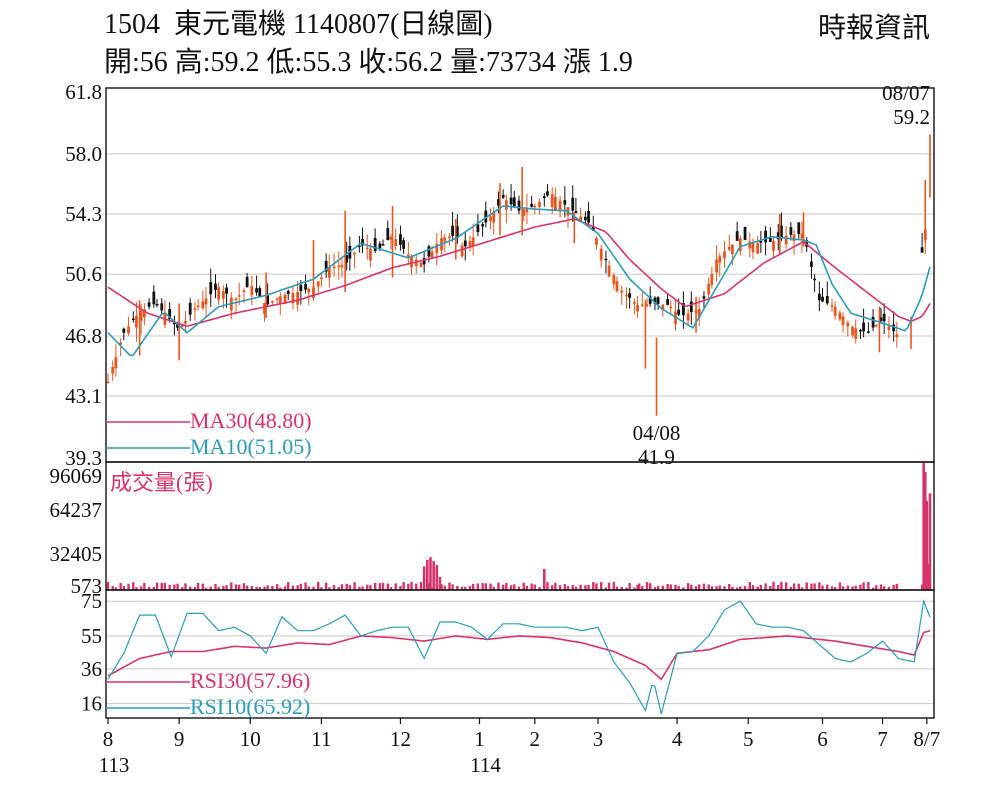  I want to click on x-tick-label: 4, so click(677, 739).